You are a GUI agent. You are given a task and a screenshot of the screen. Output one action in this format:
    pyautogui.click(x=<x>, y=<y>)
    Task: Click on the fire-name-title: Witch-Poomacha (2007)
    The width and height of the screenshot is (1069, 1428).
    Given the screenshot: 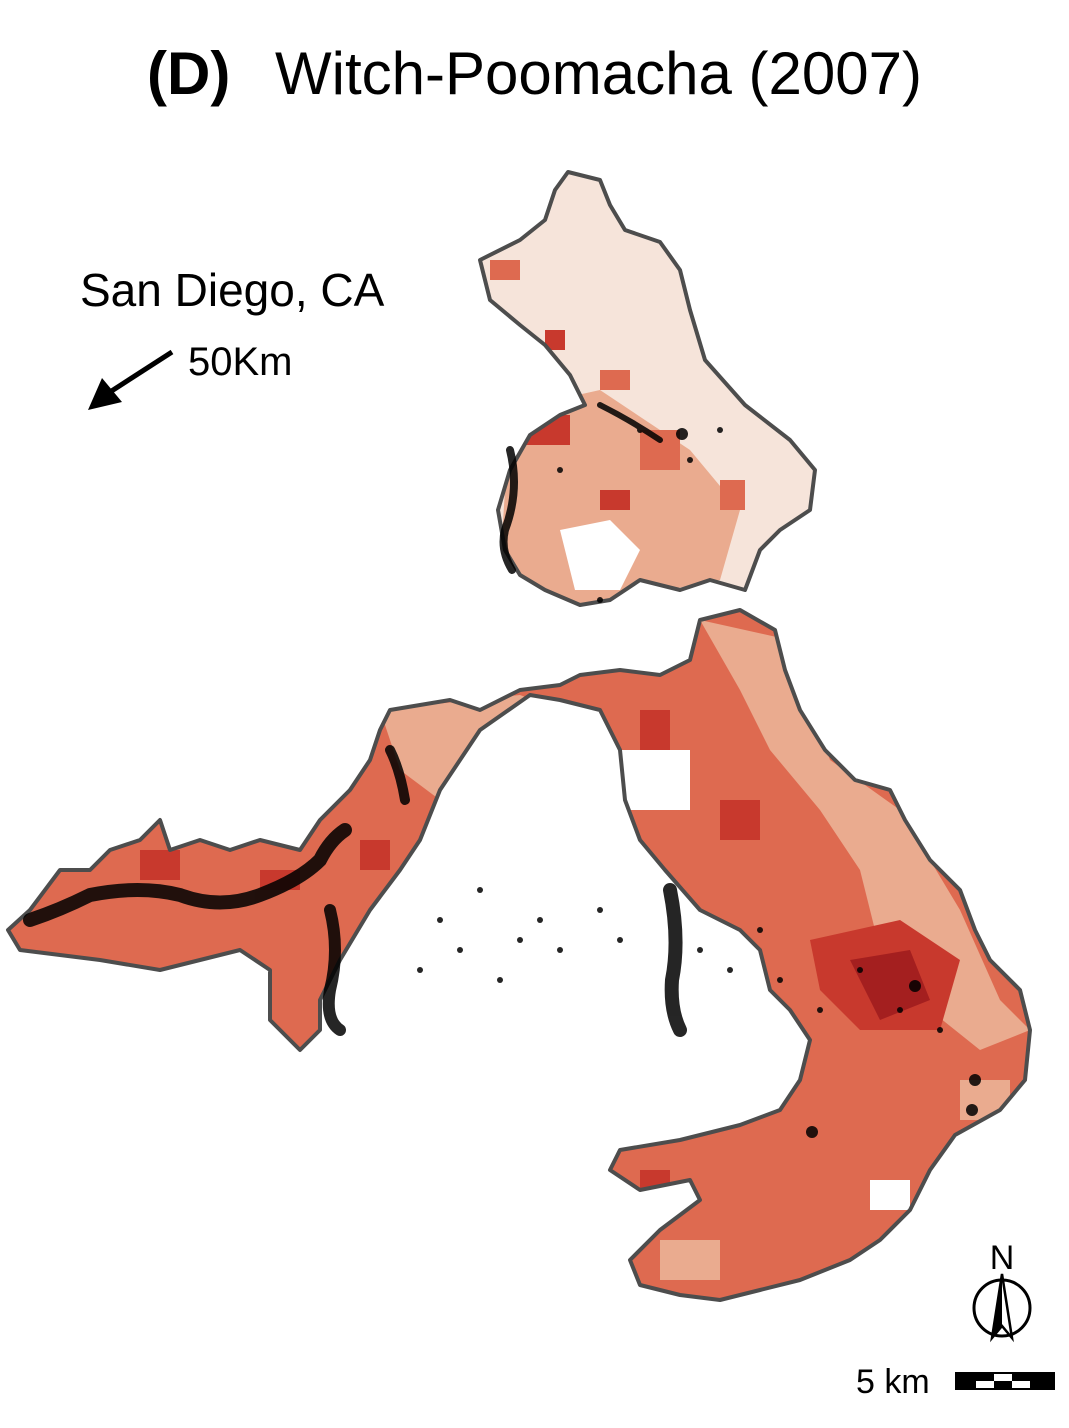 What is the action you would take?
    pyautogui.click(x=598, y=73)
    